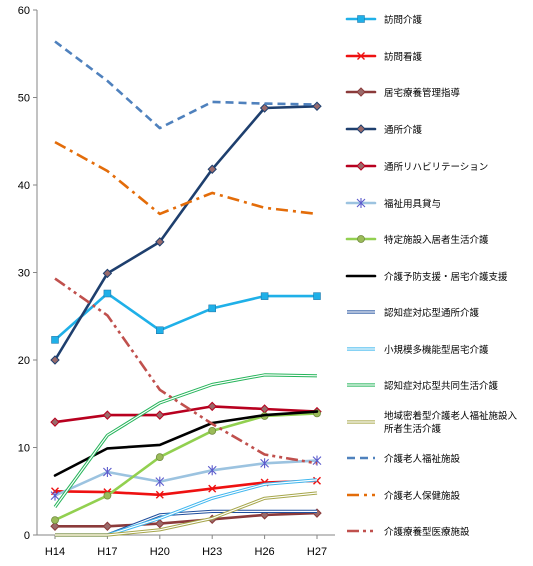 This screenshot has width=533, height=566. I want to click on legend-item-8: 介護予防支援・居宅介護支援, so click(426, 277).